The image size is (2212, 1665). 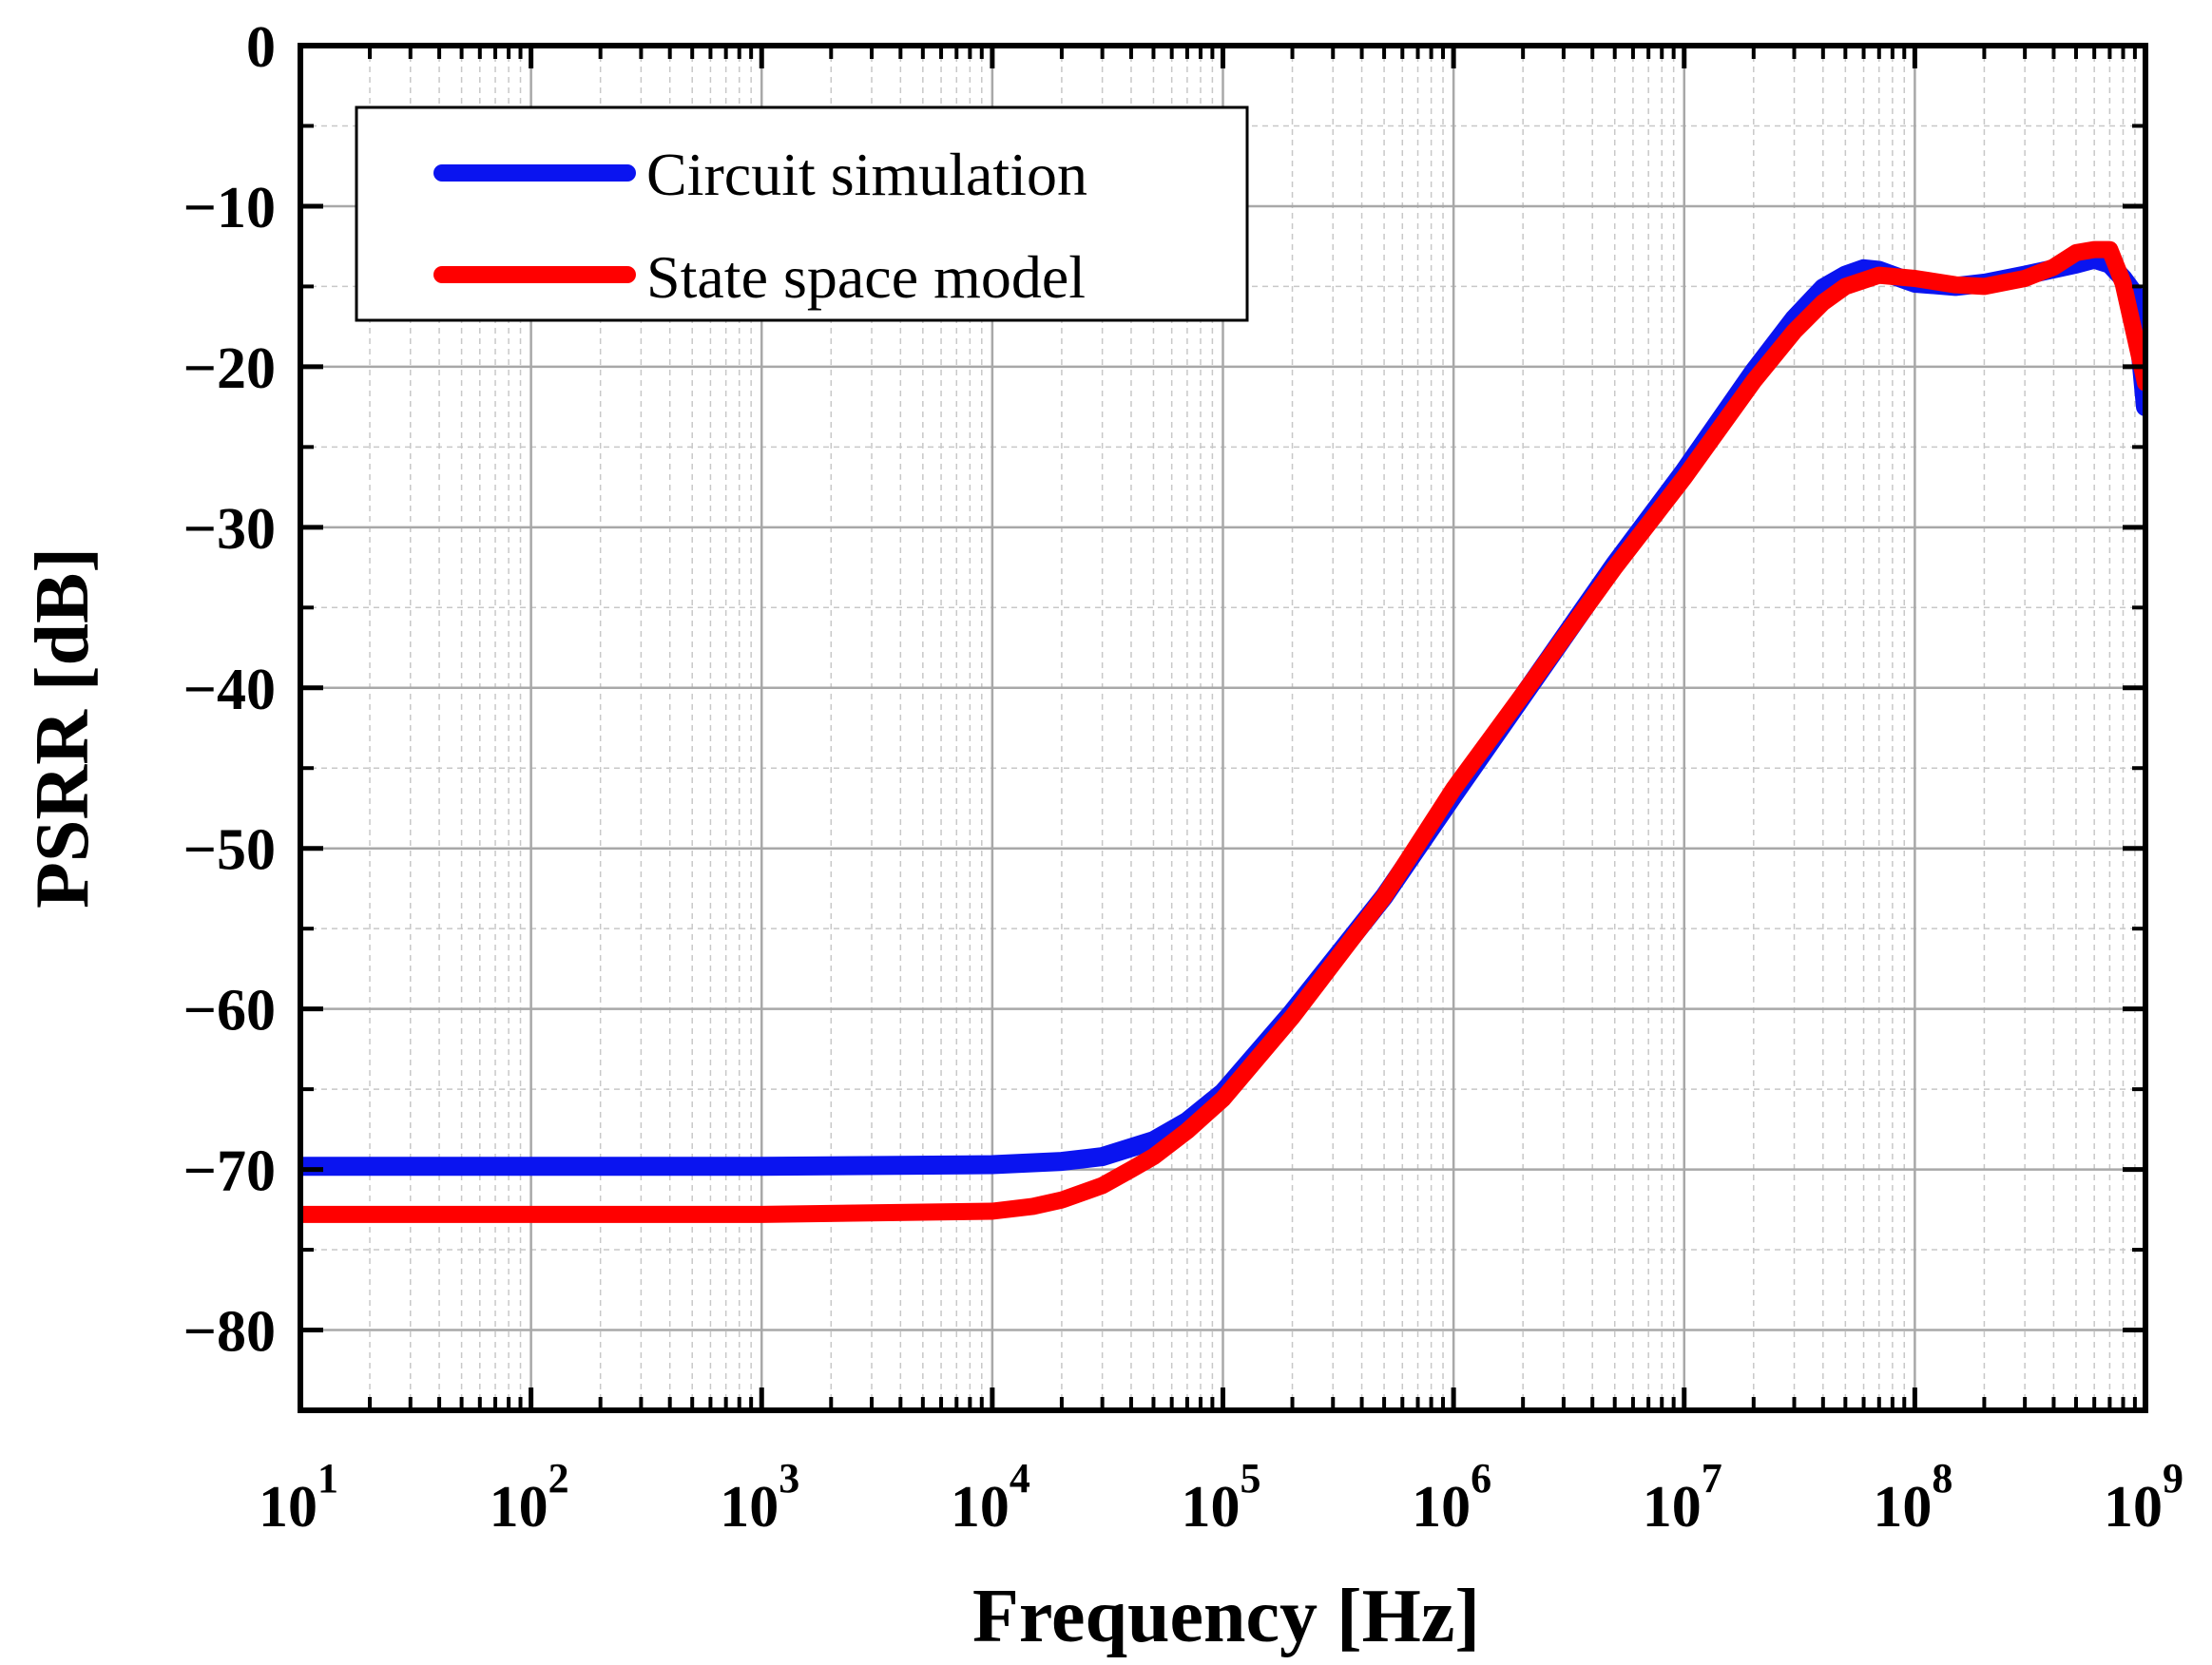 I want to click on y-tick-label: −40, so click(x=229, y=690).